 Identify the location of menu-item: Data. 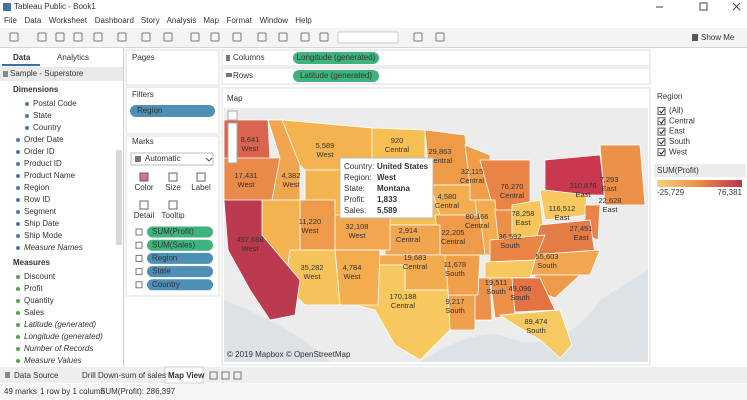
(32, 20).